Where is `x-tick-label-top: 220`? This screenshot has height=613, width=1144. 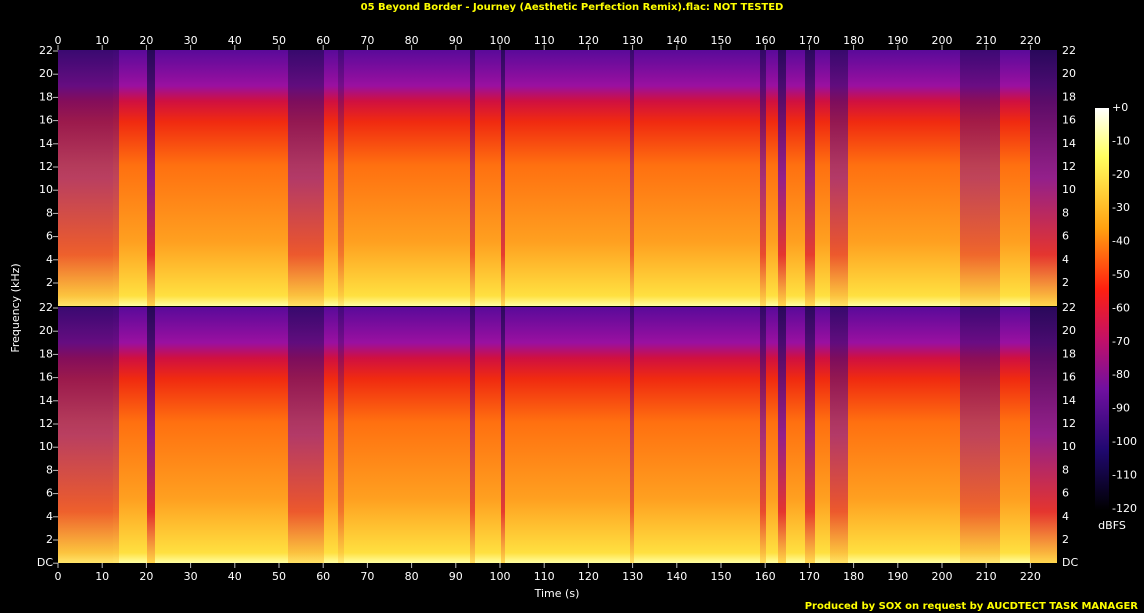
x-tick-label-top: 220 is located at coordinates (1030, 40).